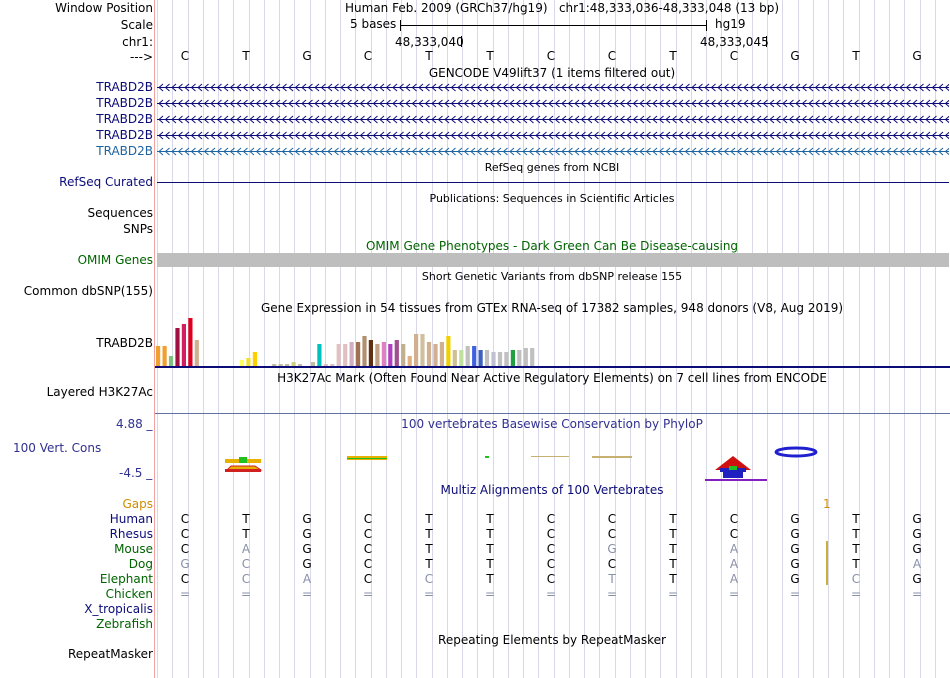 The image size is (950, 678). What do you see at coordinates (734, 534) in the screenshot?
I see `multiz-base: C` at bounding box center [734, 534].